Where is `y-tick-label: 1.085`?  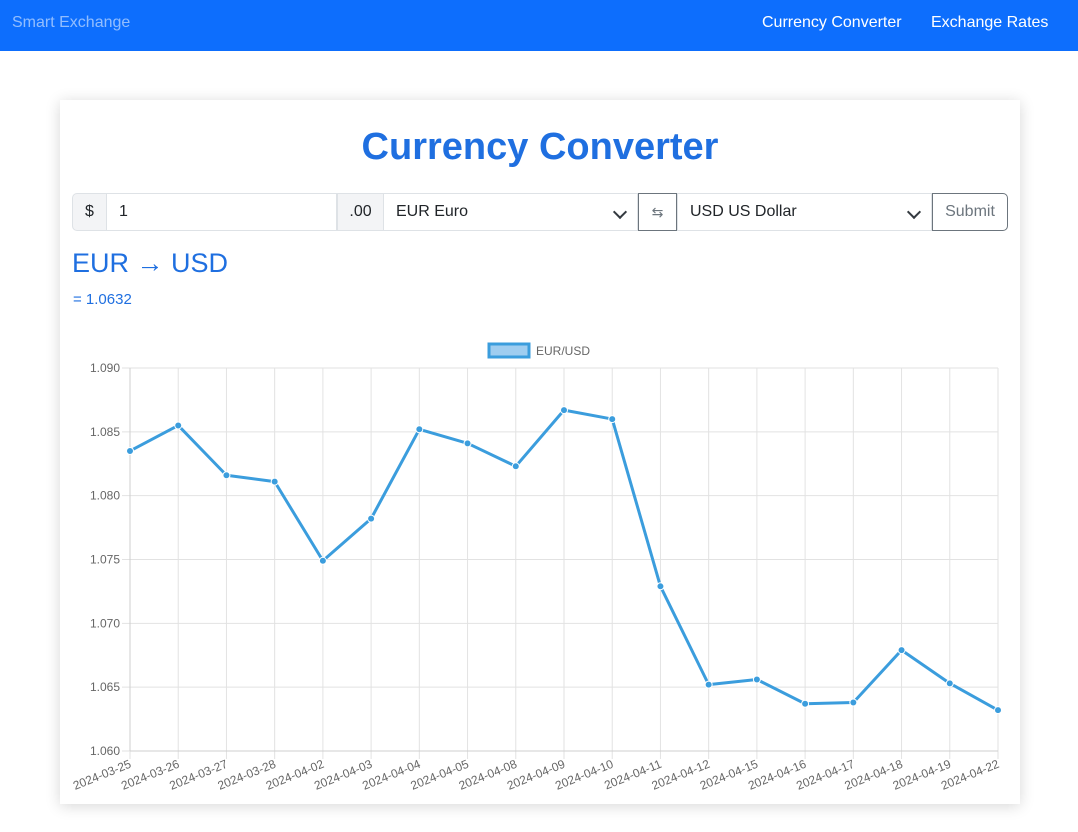 y-tick-label: 1.085 is located at coordinates (105, 432).